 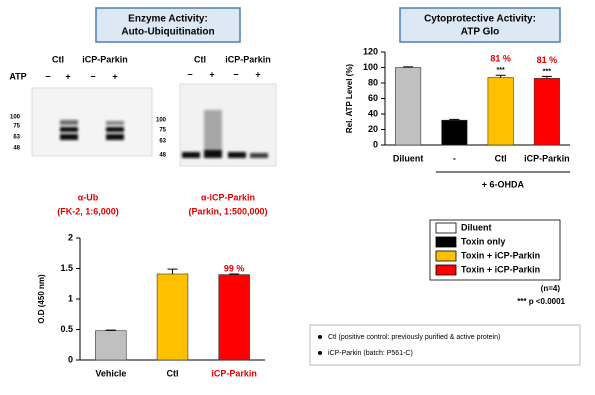 What do you see at coordinates (227, 211) in the screenshot?
I see `dilution: (Parkin, 1:500,000)` at bounding box center [227, 211].